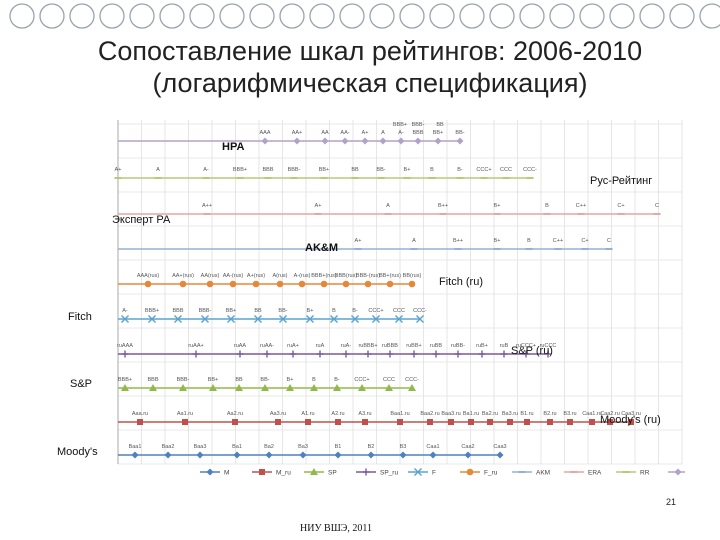  Describe the element at coordinates (269, 447) in the screenshot. I see `grade-label-m: Ba2` at that location.